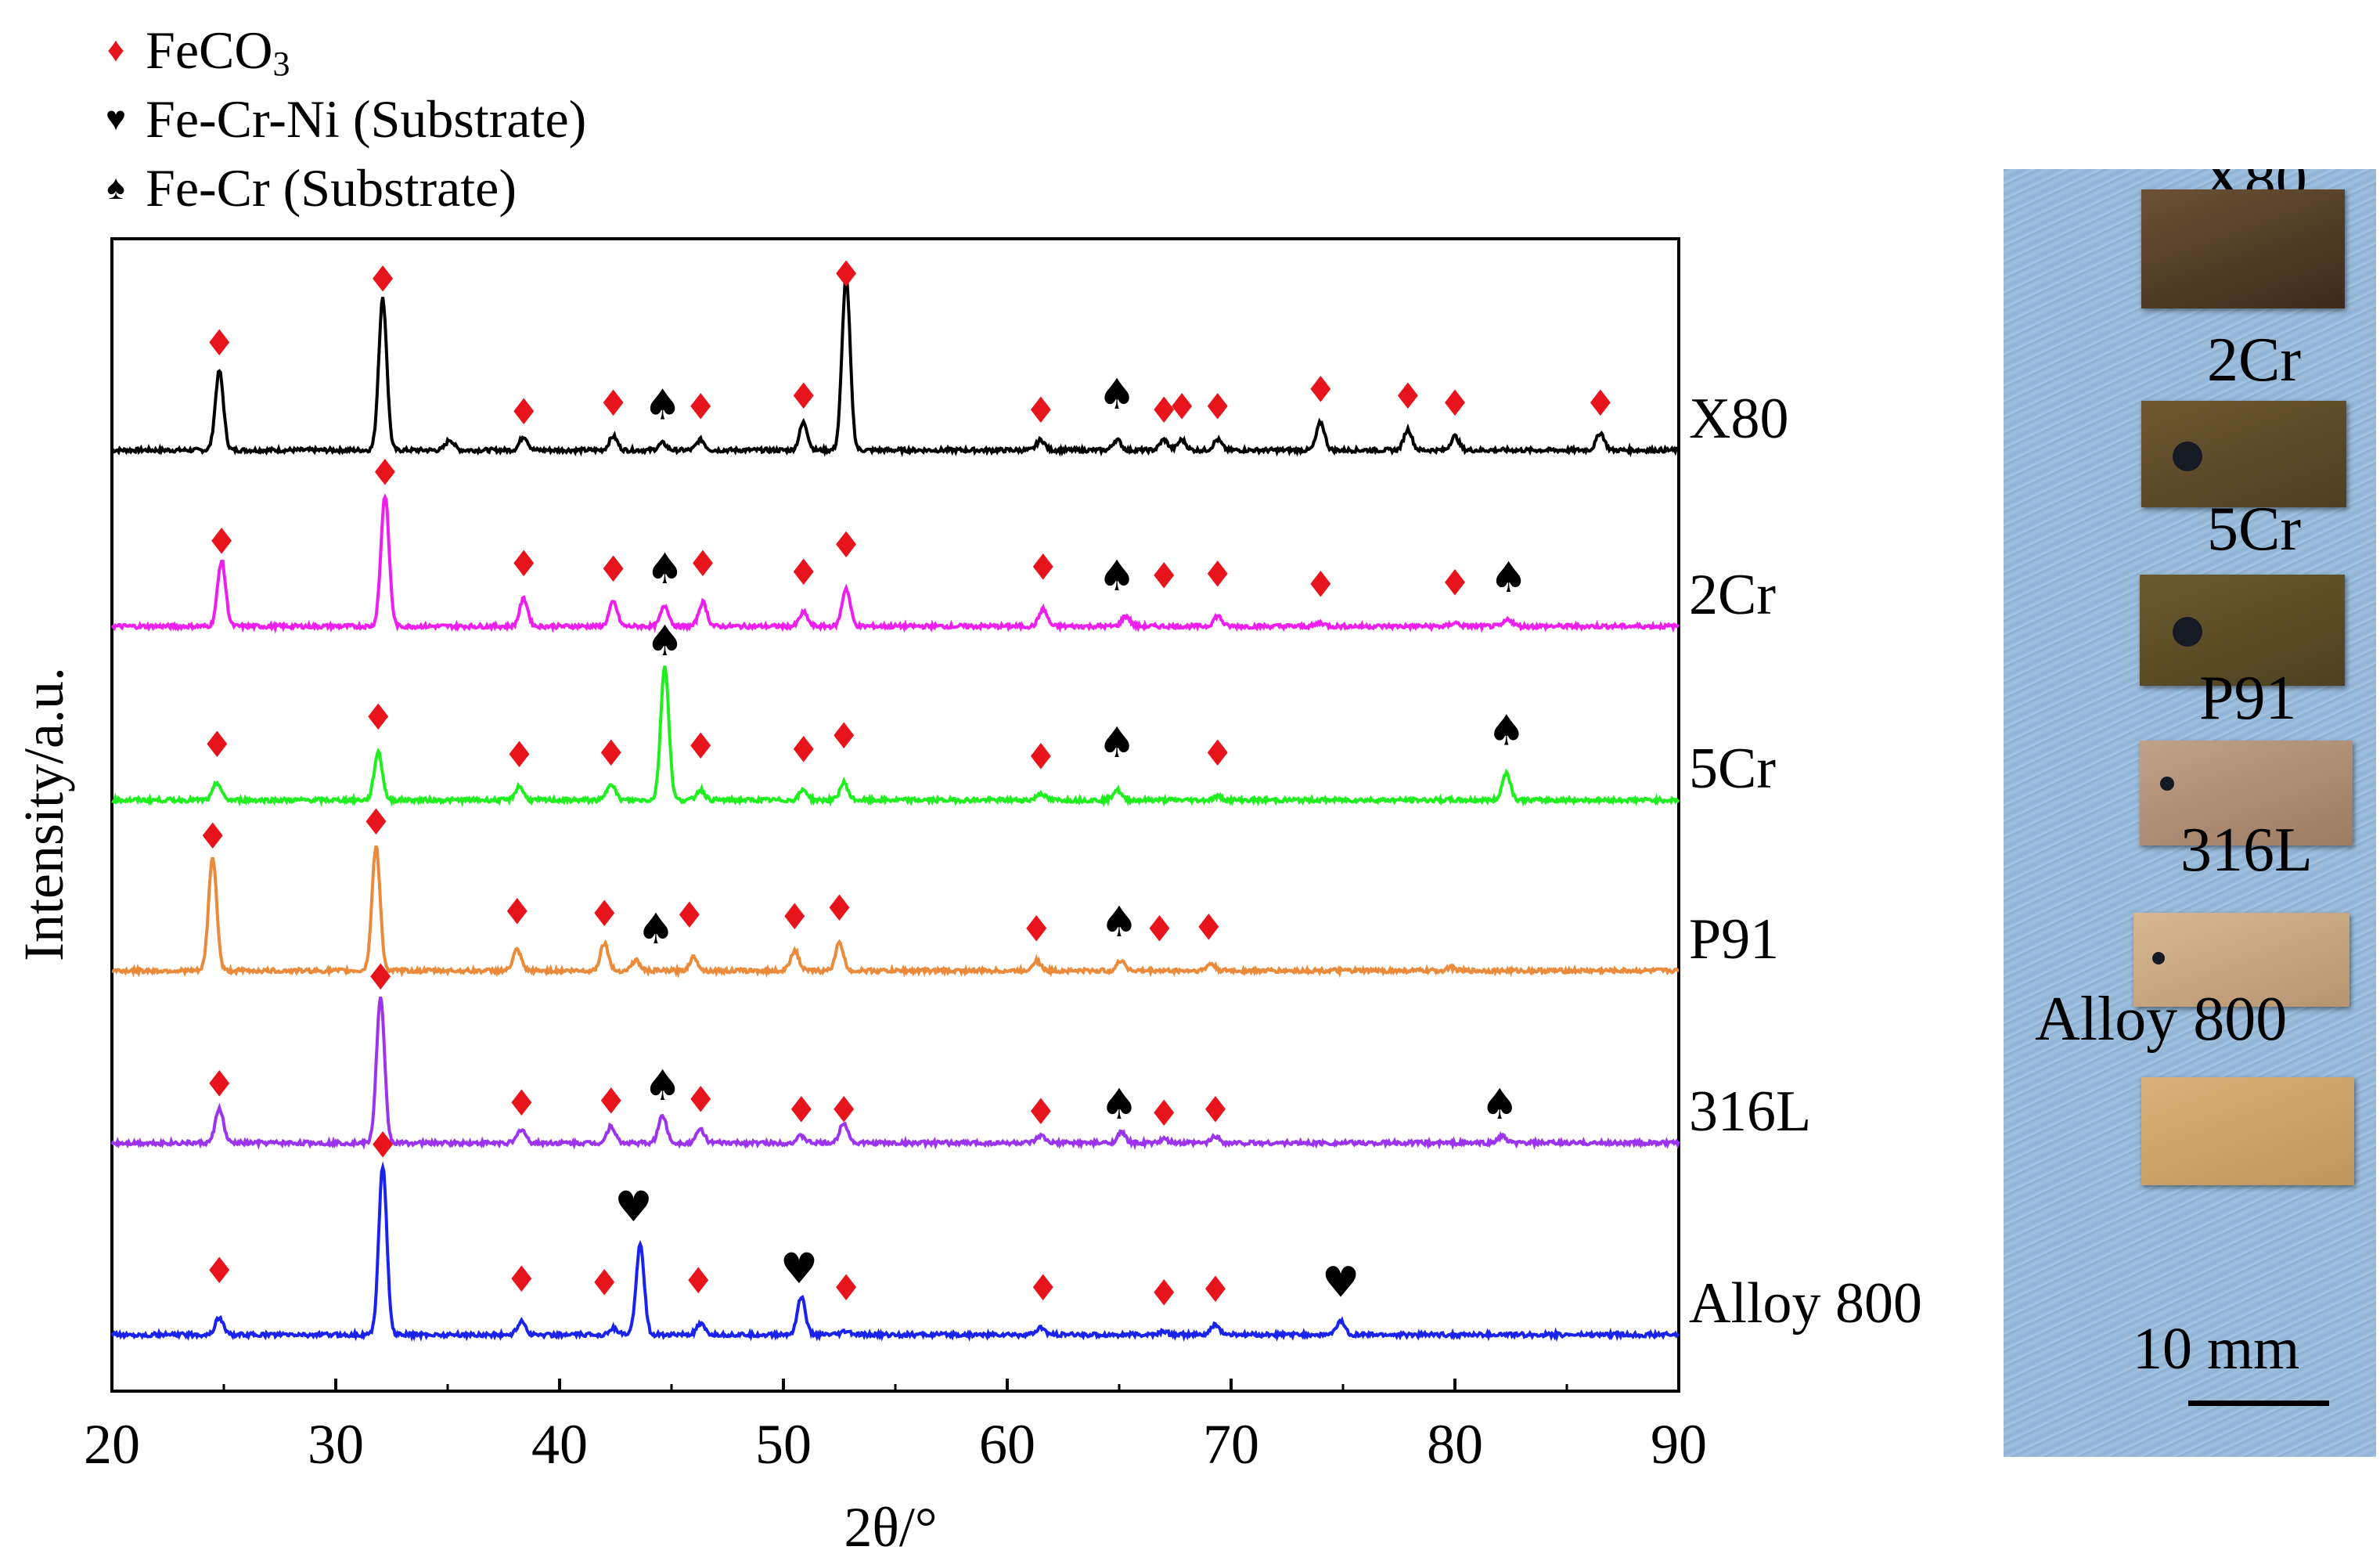  Describe the element at coordinates (2243, 454) in the screenshot. I see `sample-photo-2cr` at that location.